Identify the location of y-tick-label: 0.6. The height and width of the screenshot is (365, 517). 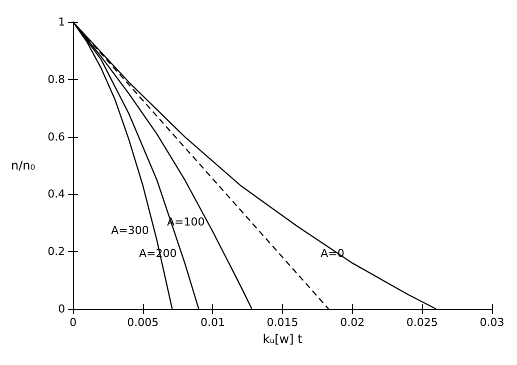
(57, 137).